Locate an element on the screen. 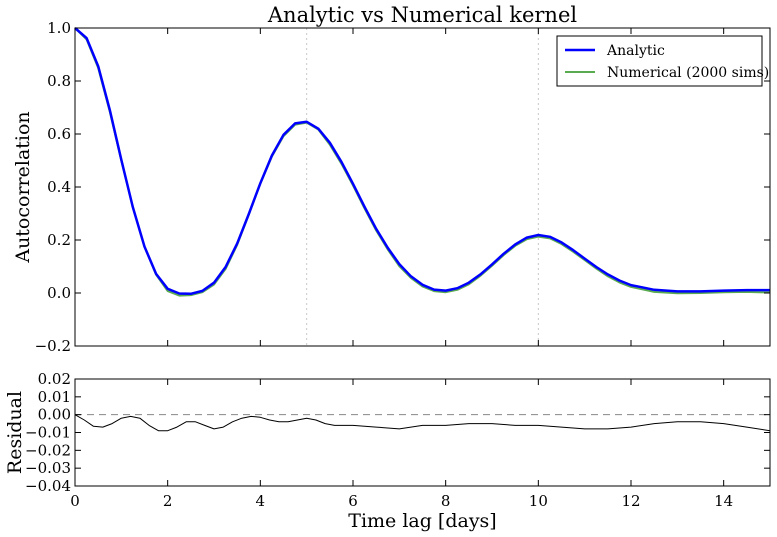  bottom-y-tick-label: 0.02 is located at coordinates (54, 379).